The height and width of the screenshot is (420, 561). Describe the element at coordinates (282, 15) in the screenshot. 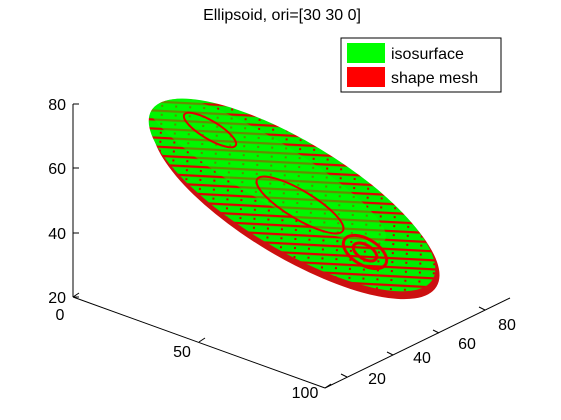

I see `chart-title: Ellipsoid, ori=[30 30 0]` at that location.